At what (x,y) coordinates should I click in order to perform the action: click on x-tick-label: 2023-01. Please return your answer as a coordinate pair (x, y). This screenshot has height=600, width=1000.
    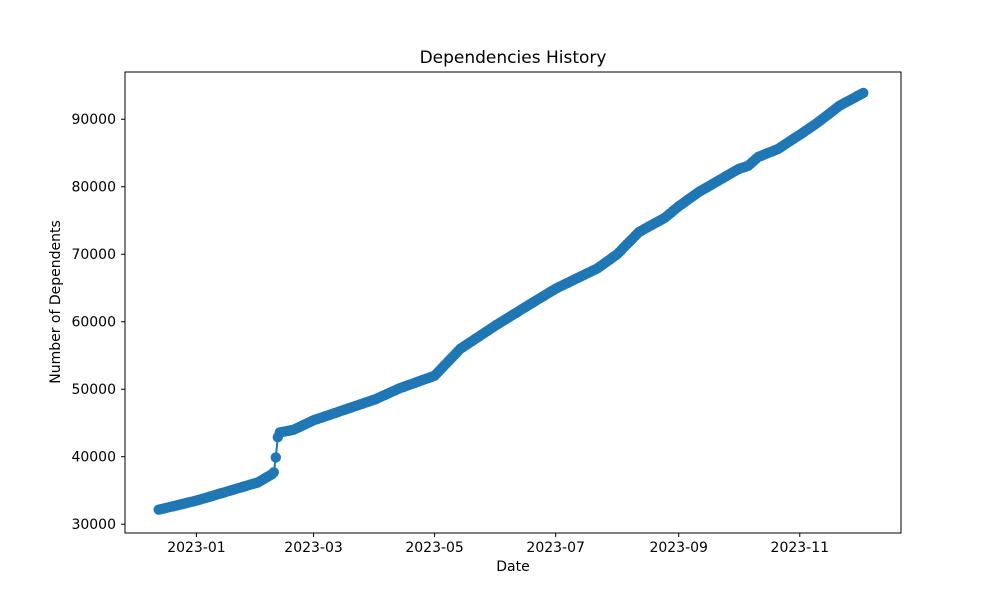
    Looking at the image, I should click on (196, 548).